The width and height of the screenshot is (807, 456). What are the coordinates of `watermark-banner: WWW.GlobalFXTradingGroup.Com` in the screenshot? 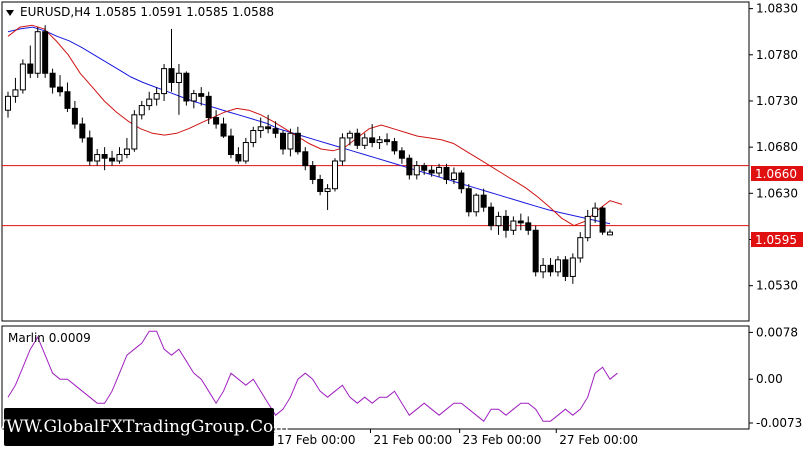 It's located at (144, 427).